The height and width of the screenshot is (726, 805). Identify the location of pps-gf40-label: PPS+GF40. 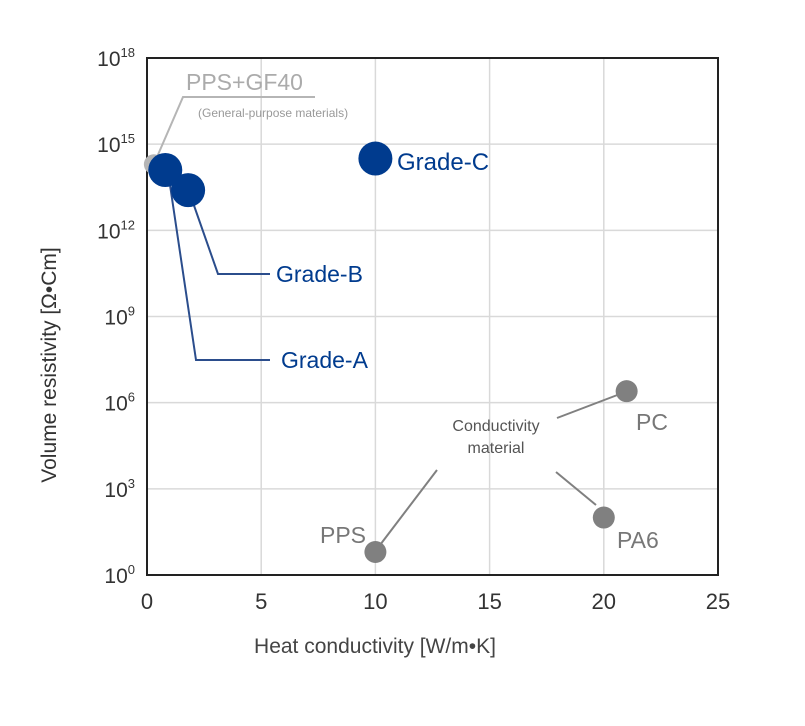
(244, 82).